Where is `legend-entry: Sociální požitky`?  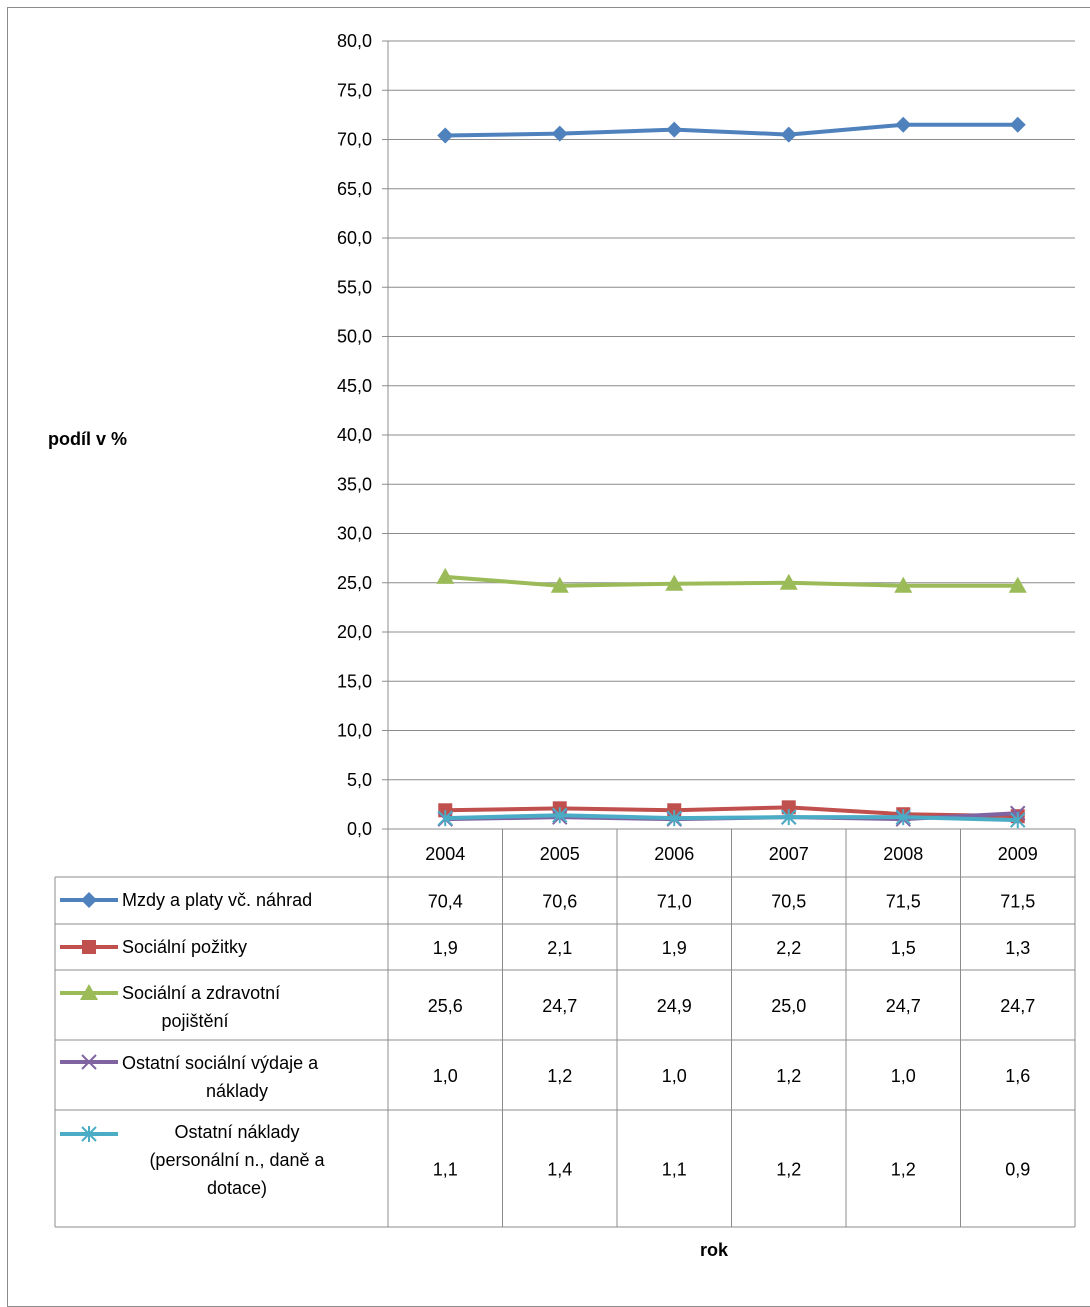 legend-entry: Sociální požitky is located at coordinates (184, 947).